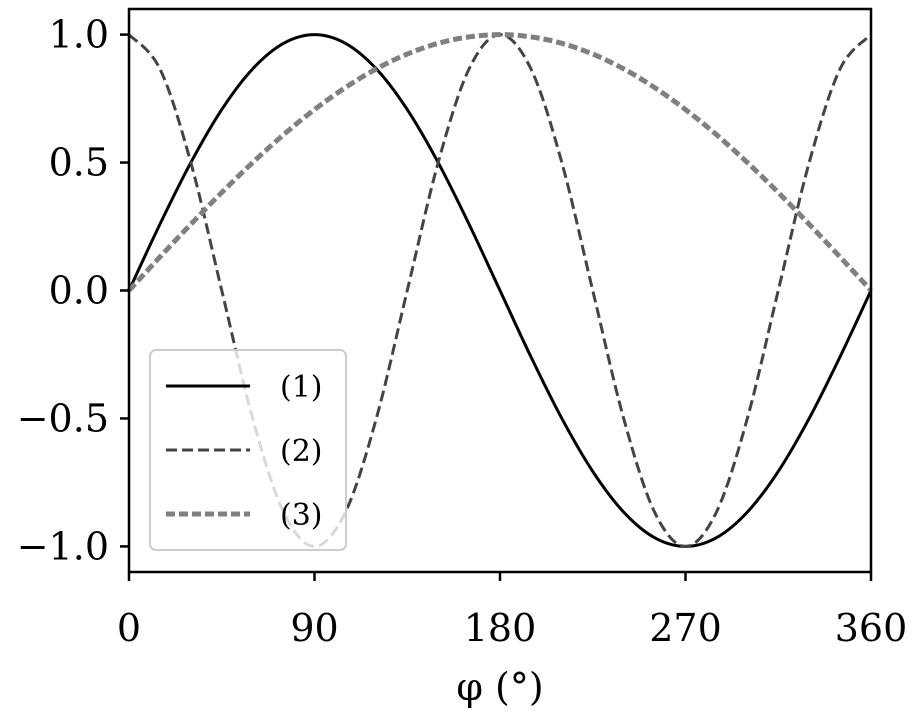 The width and height of the screenshot is (913, 722). Describe the element at coordinates (63, 546) in the screenshot. I see `y-tick-label: −1.0` at that location.